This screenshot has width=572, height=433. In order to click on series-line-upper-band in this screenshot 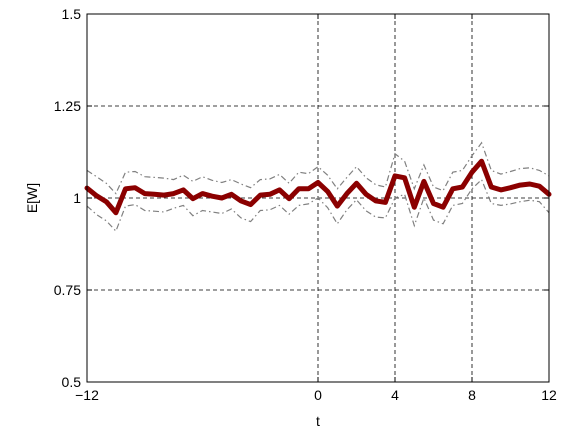, I will do `click(318, 168)`.